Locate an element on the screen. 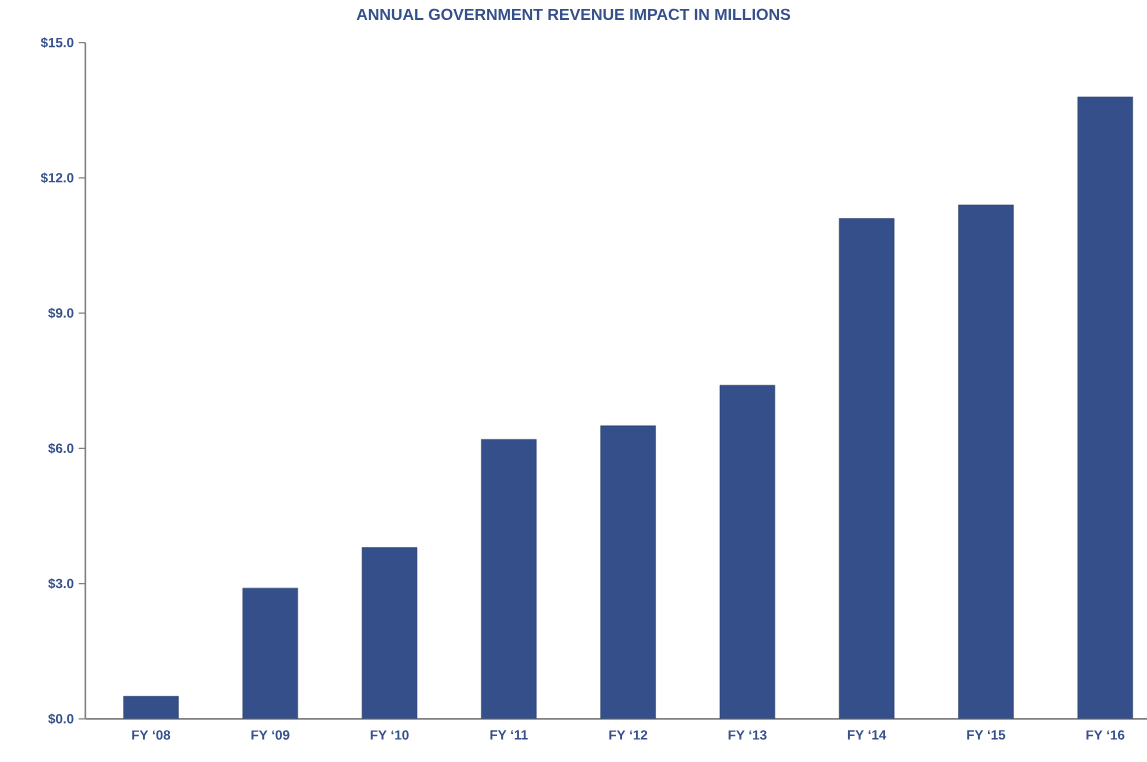 The image size is (1147, 762). y-tick-label: $0.0 is located at coordinates (61, 719).